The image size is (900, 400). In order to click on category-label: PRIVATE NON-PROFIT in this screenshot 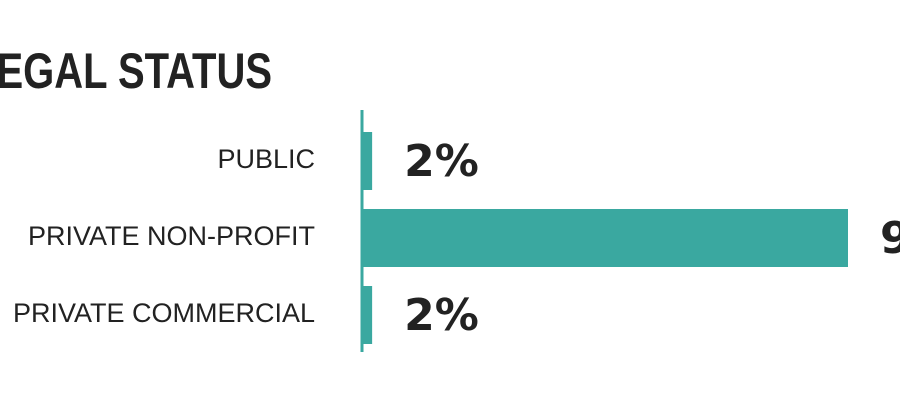, I will do `click(171, 236)`.